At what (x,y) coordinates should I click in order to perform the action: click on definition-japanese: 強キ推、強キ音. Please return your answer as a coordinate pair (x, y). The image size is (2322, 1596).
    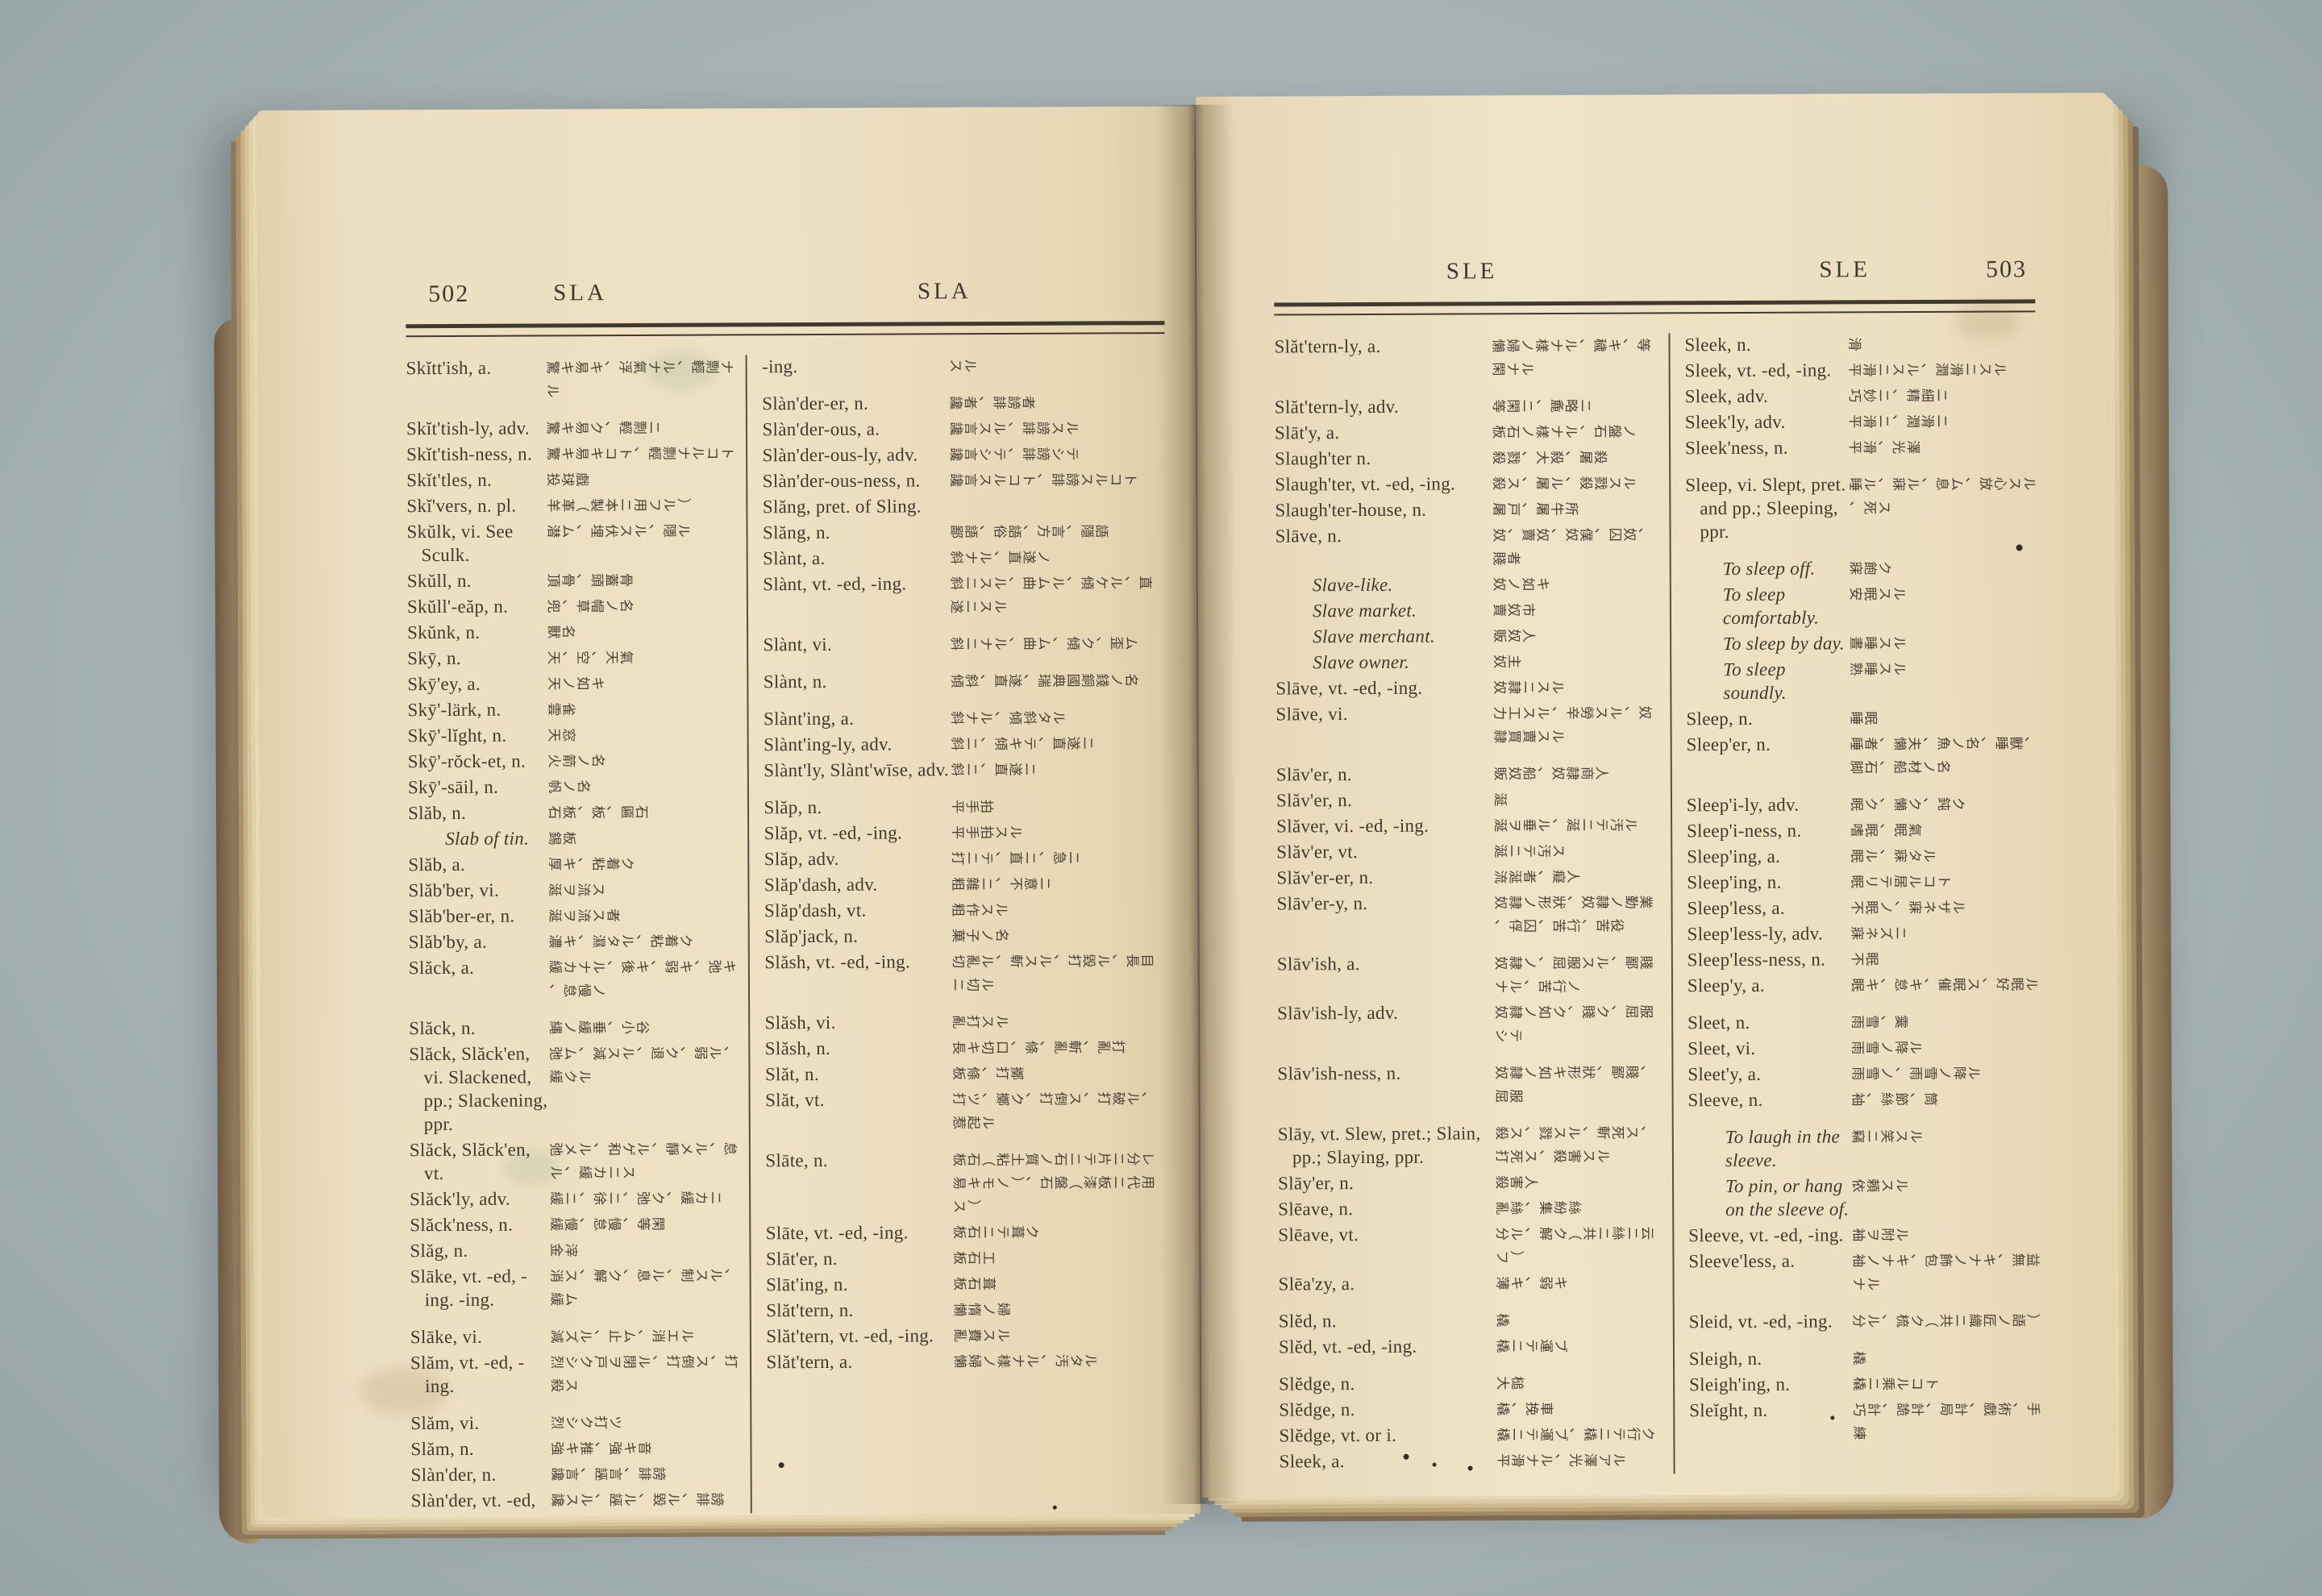
    Looking at the image, I should click on (600, 1448).